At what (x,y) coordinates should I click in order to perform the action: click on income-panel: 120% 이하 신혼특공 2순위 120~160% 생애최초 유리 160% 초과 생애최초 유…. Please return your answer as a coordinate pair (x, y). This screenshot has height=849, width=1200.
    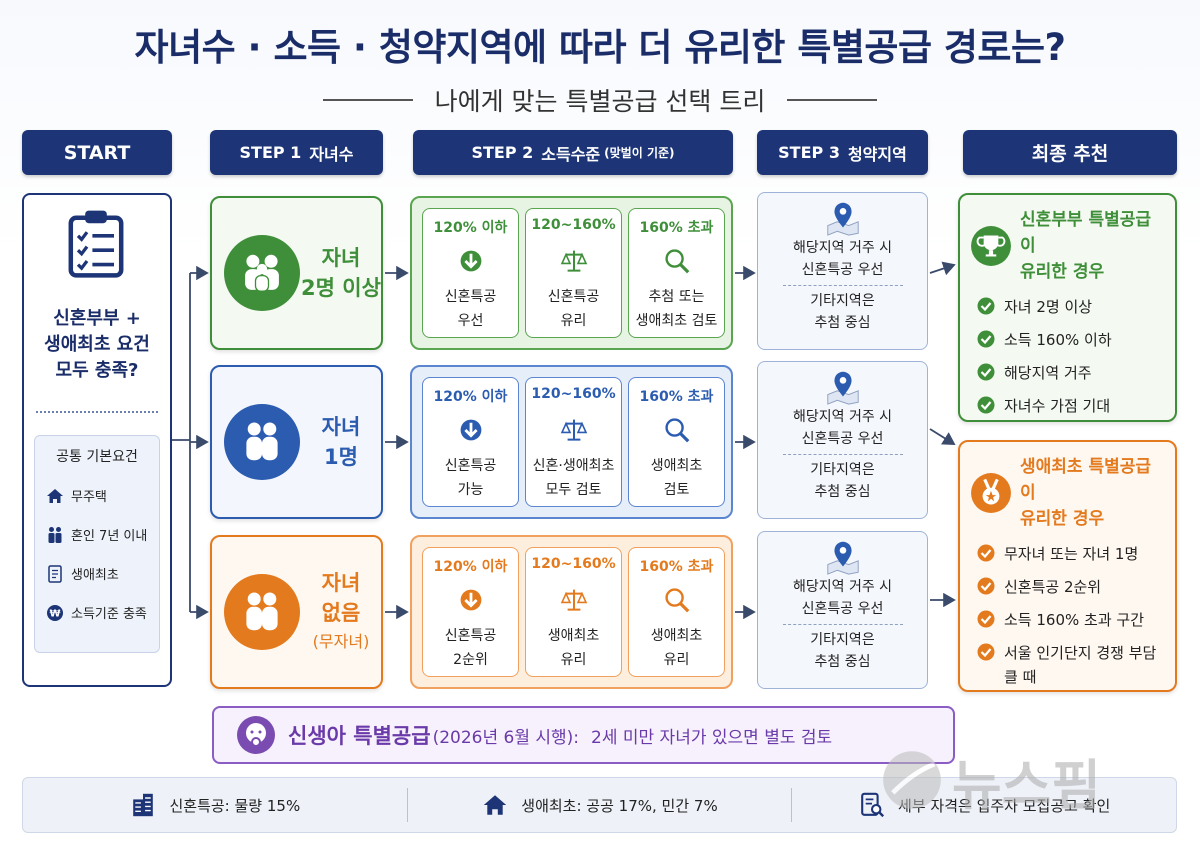
    Looking at the image, I should click on (571, 612).